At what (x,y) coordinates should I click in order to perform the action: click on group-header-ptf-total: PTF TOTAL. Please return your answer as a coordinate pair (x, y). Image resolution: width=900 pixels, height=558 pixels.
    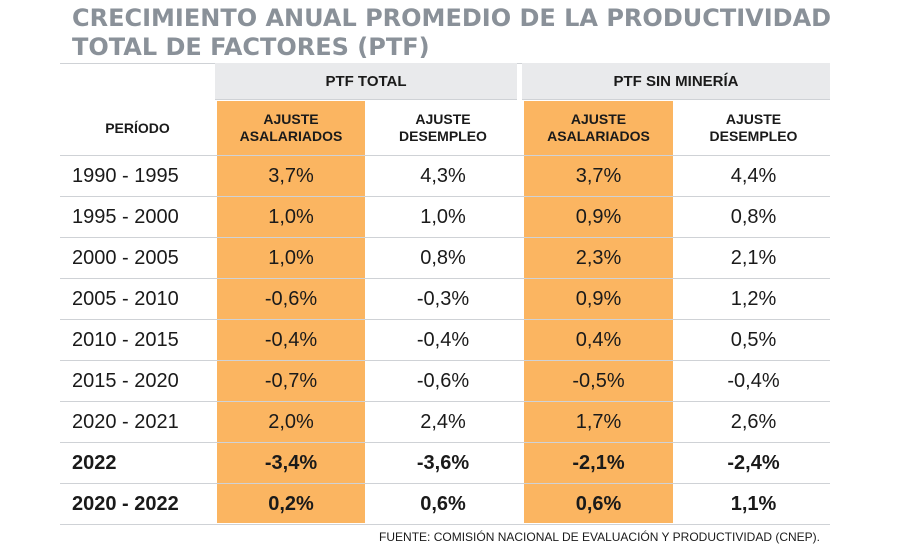
    Looking at the image, I should click on (366, 81).